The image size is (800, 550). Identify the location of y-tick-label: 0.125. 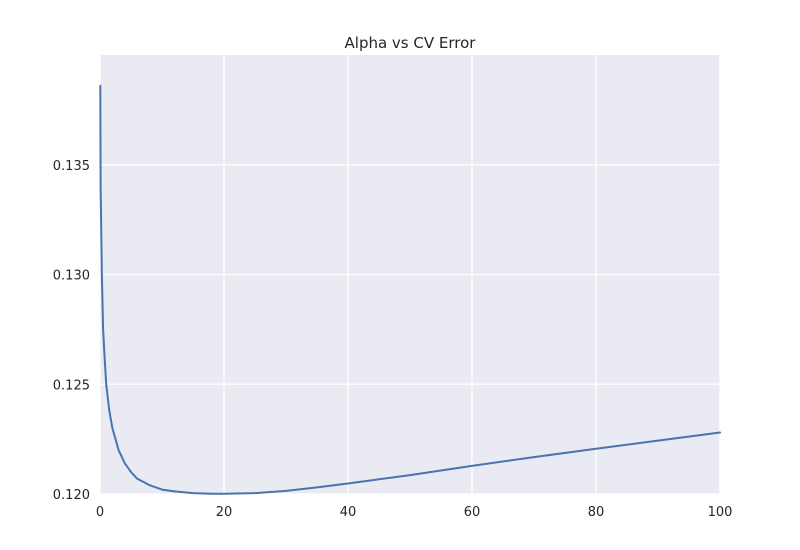
(71, 385).